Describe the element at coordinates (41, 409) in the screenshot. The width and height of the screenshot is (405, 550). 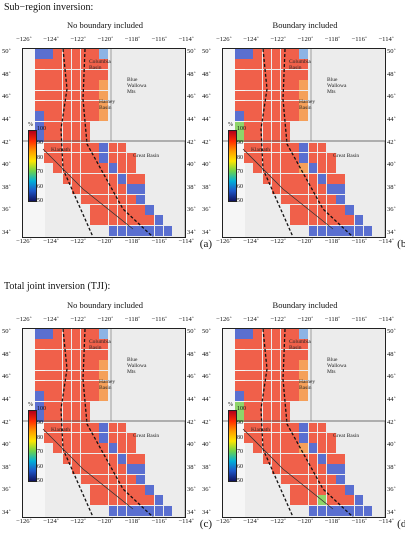
I see `colorbar-label: 100` at that location.